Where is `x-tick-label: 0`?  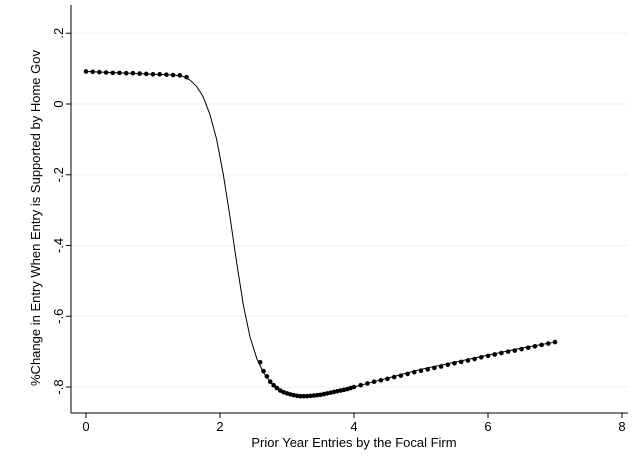 x-tick-label: 0 is located at coordinates (85, 426).